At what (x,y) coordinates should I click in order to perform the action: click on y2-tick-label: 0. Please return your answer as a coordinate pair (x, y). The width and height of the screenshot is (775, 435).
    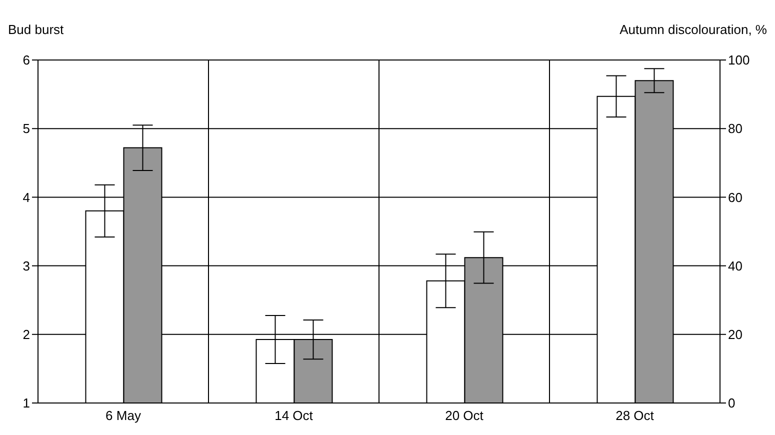
    Looking at the image, I should click on (732, 403).